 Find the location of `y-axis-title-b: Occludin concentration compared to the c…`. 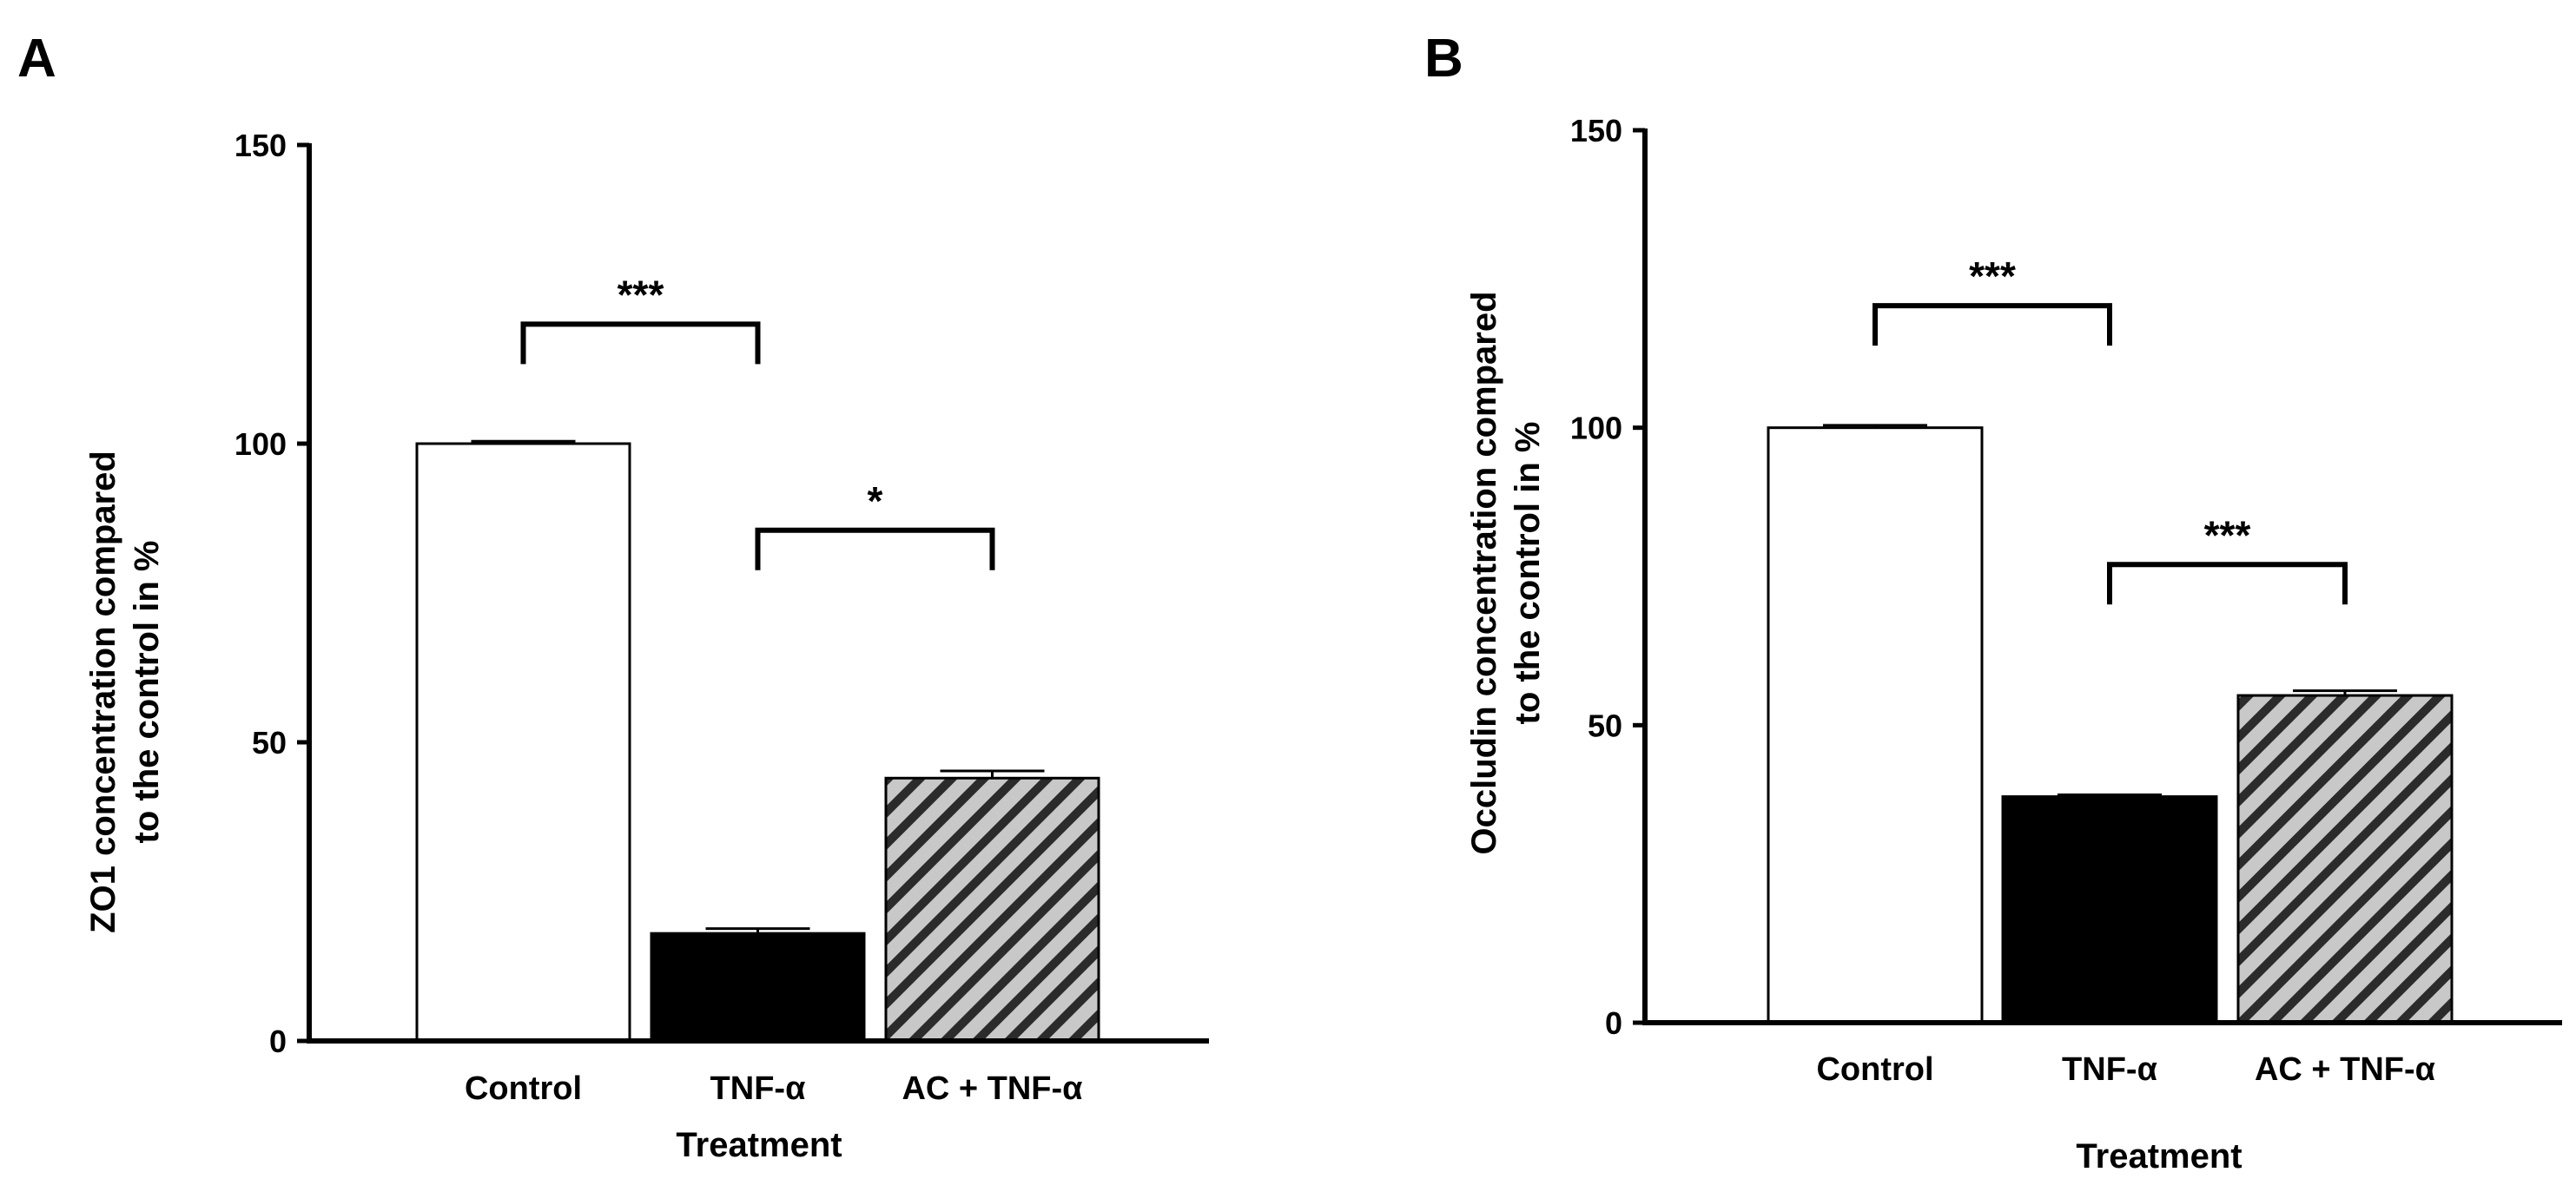

y-axis-title-b: Occludin concentration compared to the c… is located at coordinates (1506, 572).